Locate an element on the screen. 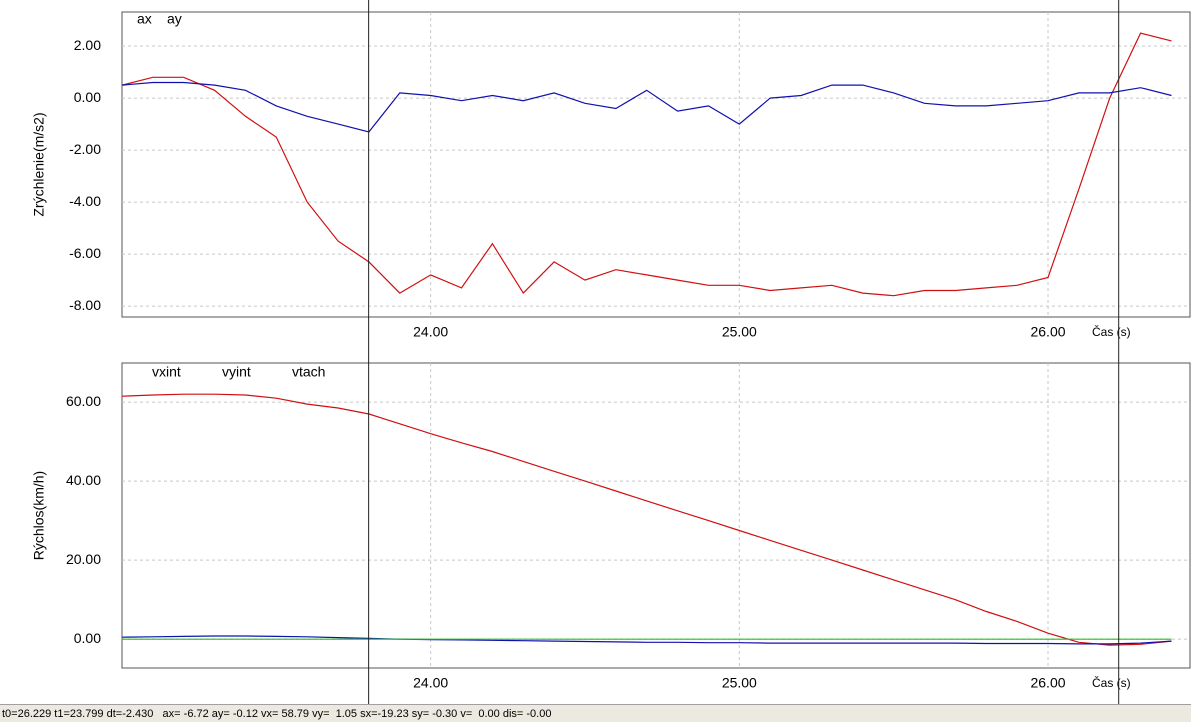  y-tick-label: -8.00 is located at coordinates (85, 305).